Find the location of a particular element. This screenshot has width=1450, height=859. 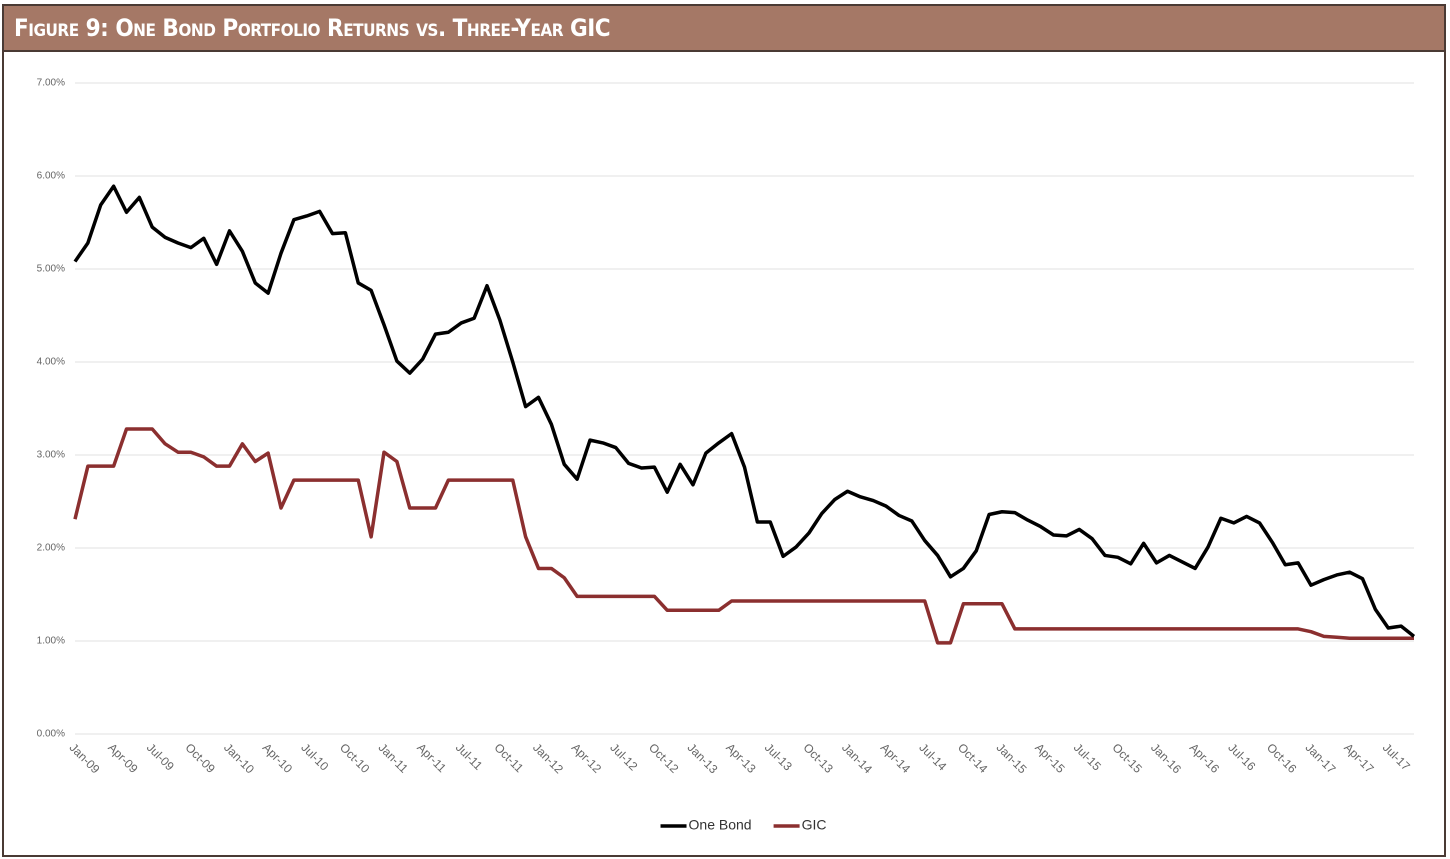

x-tick-label: Jul-14 is located at coordinates (932, 756).